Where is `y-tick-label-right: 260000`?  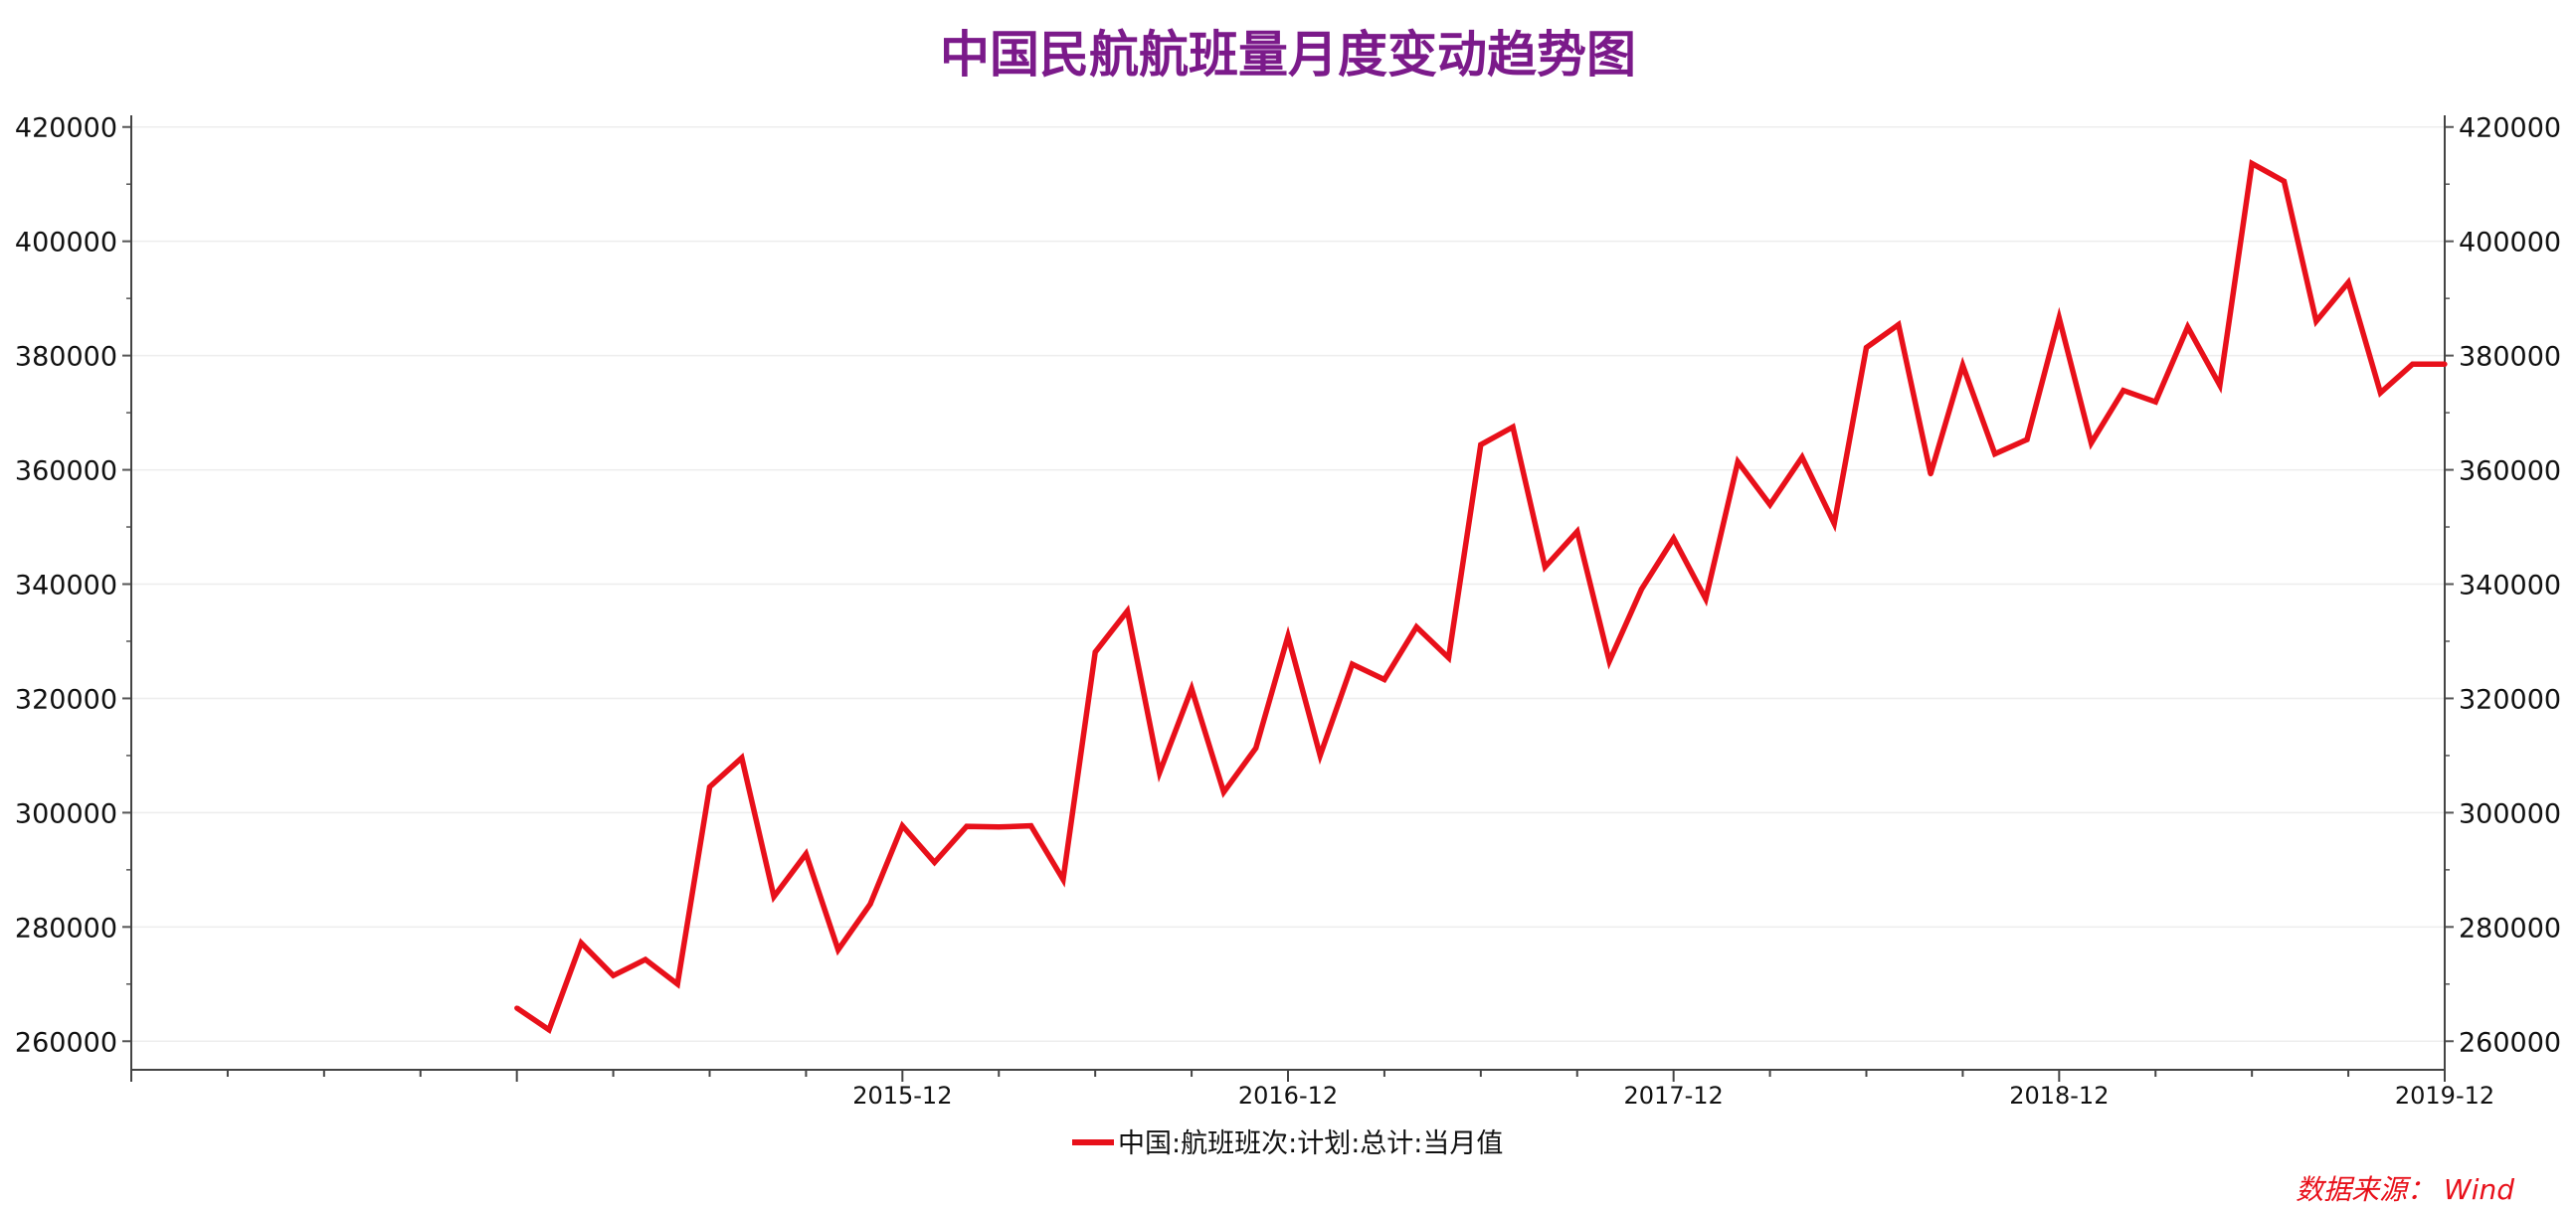
y-tick-label-right: 260000 is located at coordinates (2510, 1042).